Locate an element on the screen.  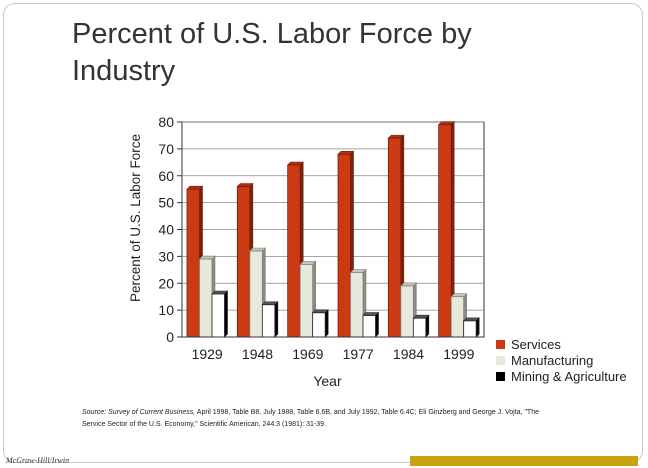
y-tick-label: 20 is located at coordinates (166, 283).